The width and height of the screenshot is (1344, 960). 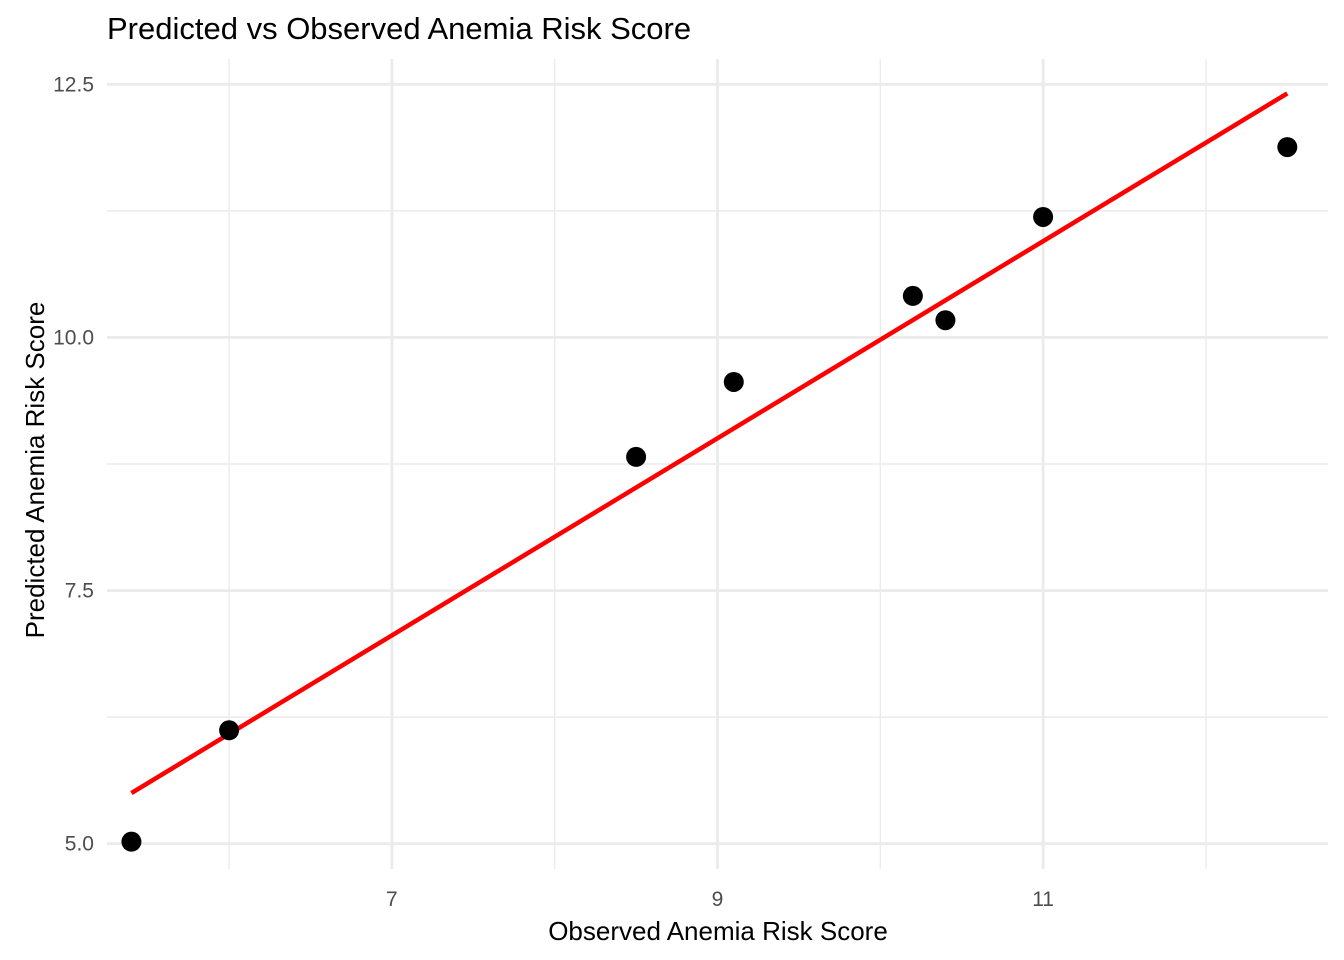 What do you see at coordinates (718, 931) in the screenshot?
I see `x-axis-label: Observed Anemia Risk Score` at bounding box center [718, 931].